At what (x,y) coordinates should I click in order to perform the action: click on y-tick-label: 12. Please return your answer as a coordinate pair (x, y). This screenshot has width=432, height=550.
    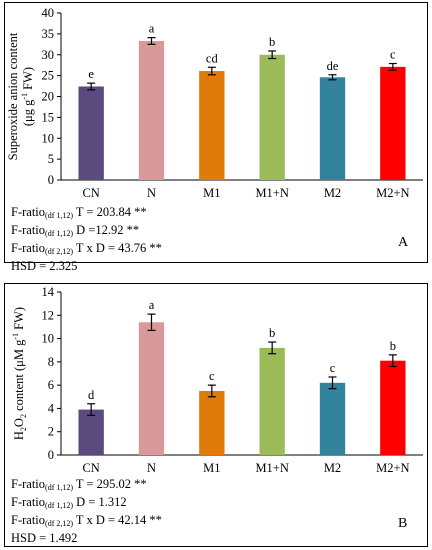
    Looking at the image, I should click on (48, 315).